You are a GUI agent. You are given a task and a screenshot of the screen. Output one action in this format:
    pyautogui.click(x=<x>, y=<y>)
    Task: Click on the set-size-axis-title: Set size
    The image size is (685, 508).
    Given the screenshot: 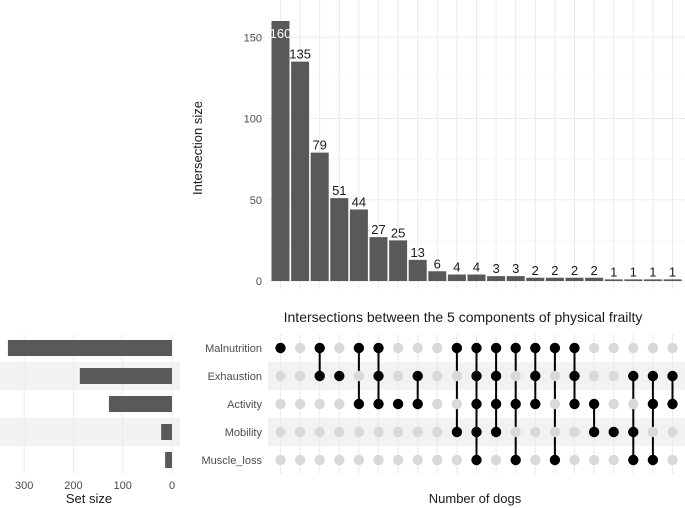 What is the action you would take?
    pyautogui.click(x=89, y=498)
    